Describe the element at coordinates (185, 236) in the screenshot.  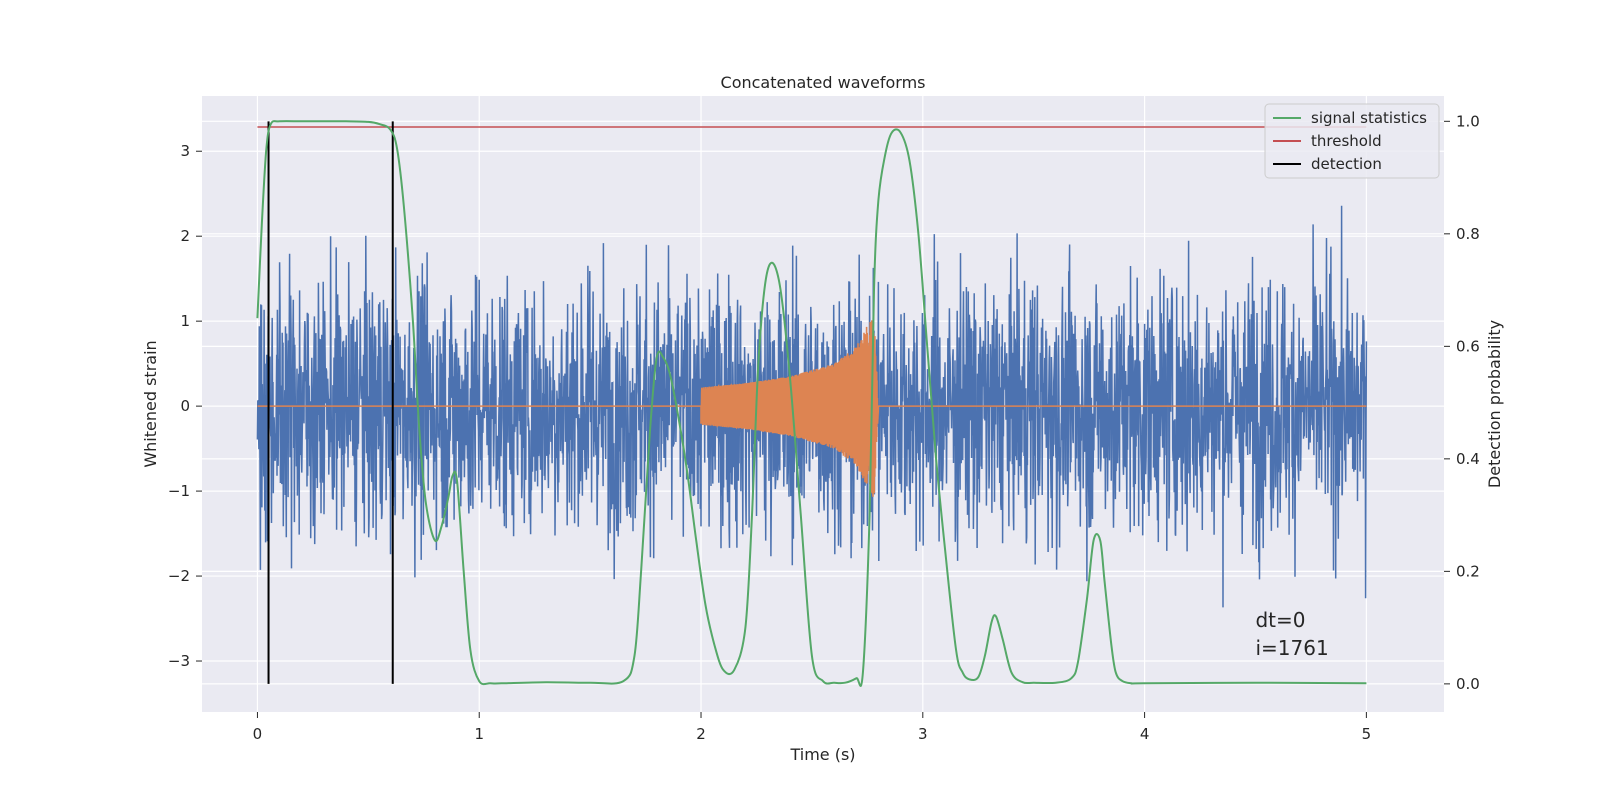
I see `y-tick-label: 2` at that location.